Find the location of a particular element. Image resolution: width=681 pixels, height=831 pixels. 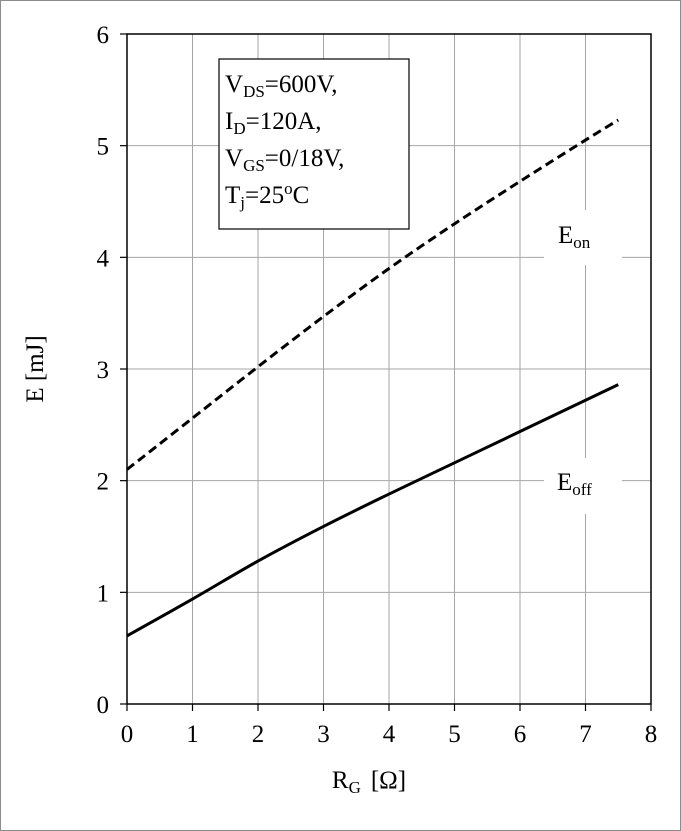

y-tick-label: 6 is located at coordinates (103, 35).